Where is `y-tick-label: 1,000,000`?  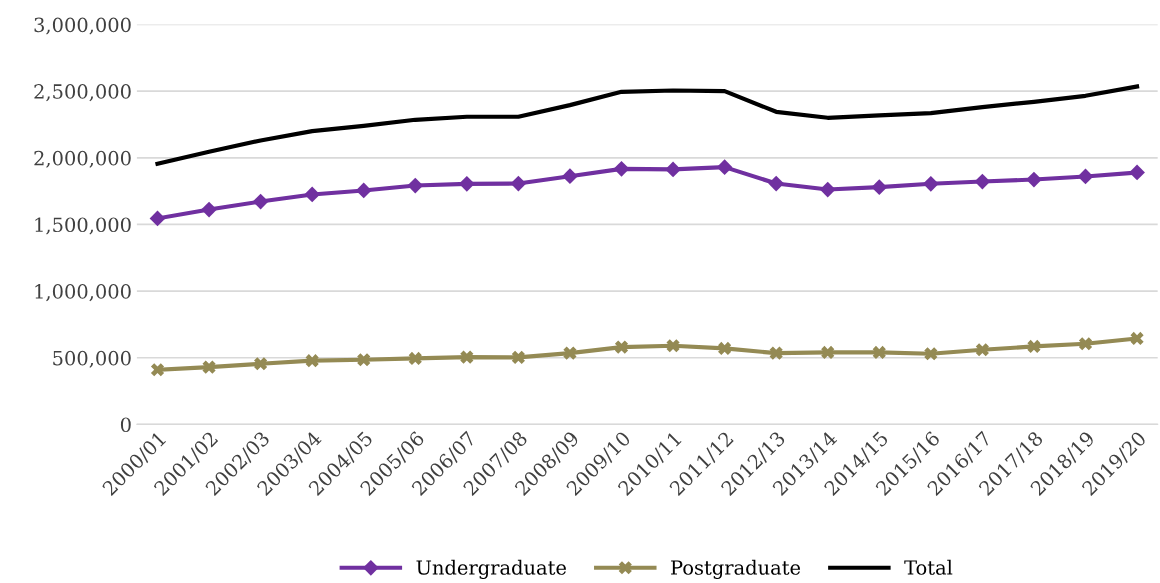
y-tick-label: 1,000,000 is located at coordinates (83, 293).